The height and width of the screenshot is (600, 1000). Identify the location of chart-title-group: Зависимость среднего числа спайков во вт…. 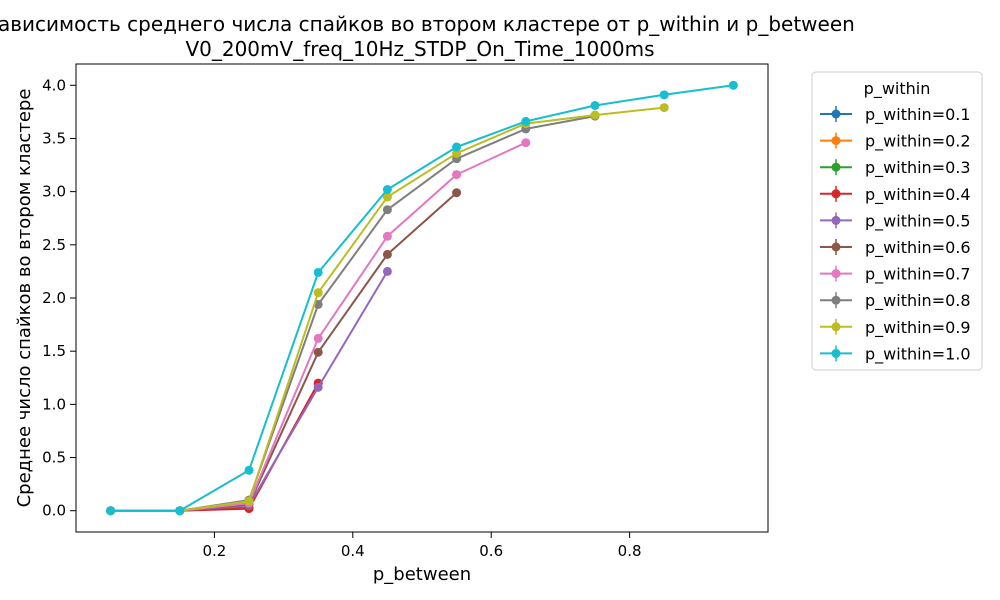
(427, 36).